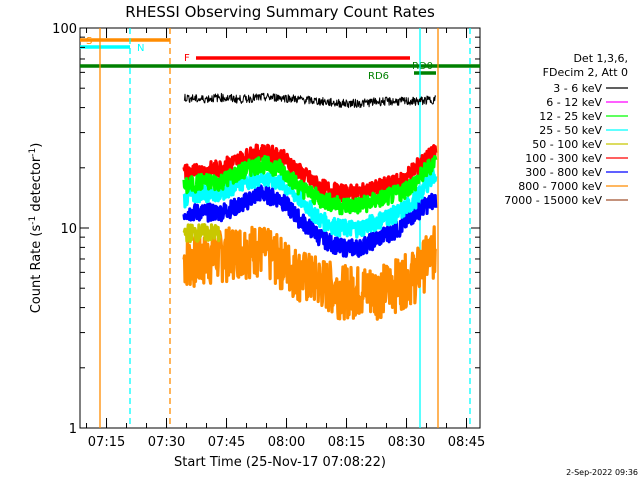  Describe the element at coordinates (563, 158) in the screenshot. I see `legend-label-100-300-kev: 100 - 300 keV` at that location.